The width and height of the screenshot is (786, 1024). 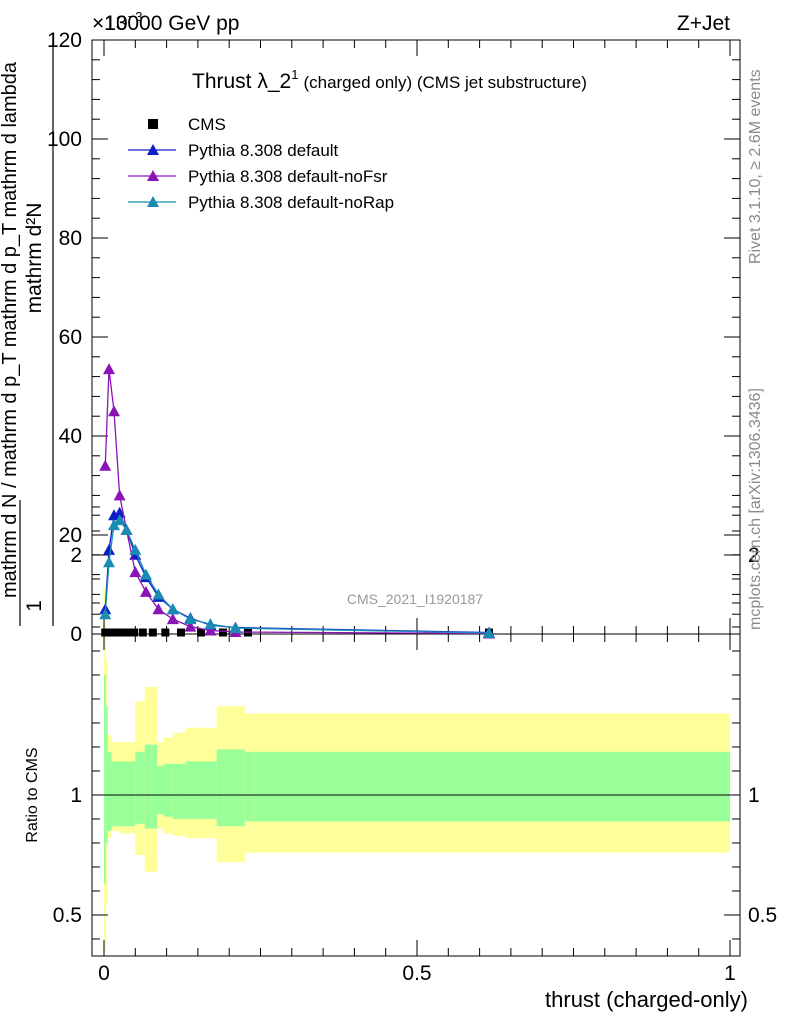 What do you see at coordinates (34, 258) in the screenshot?
I see `y-label-numerator: mathrm d²N` at bounding box center [34, 258].